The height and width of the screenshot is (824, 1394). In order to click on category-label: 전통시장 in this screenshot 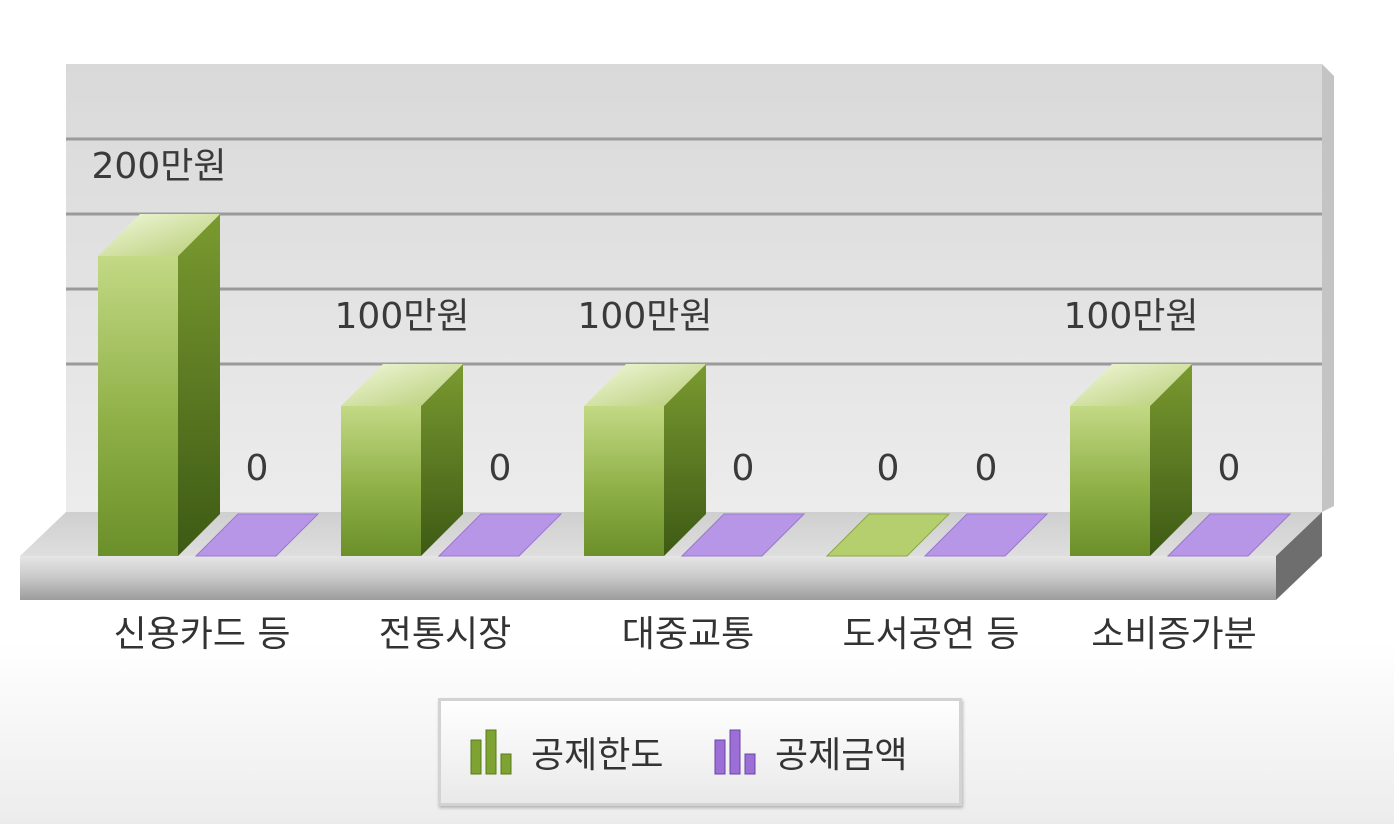, I will do `click(445, 634)`.